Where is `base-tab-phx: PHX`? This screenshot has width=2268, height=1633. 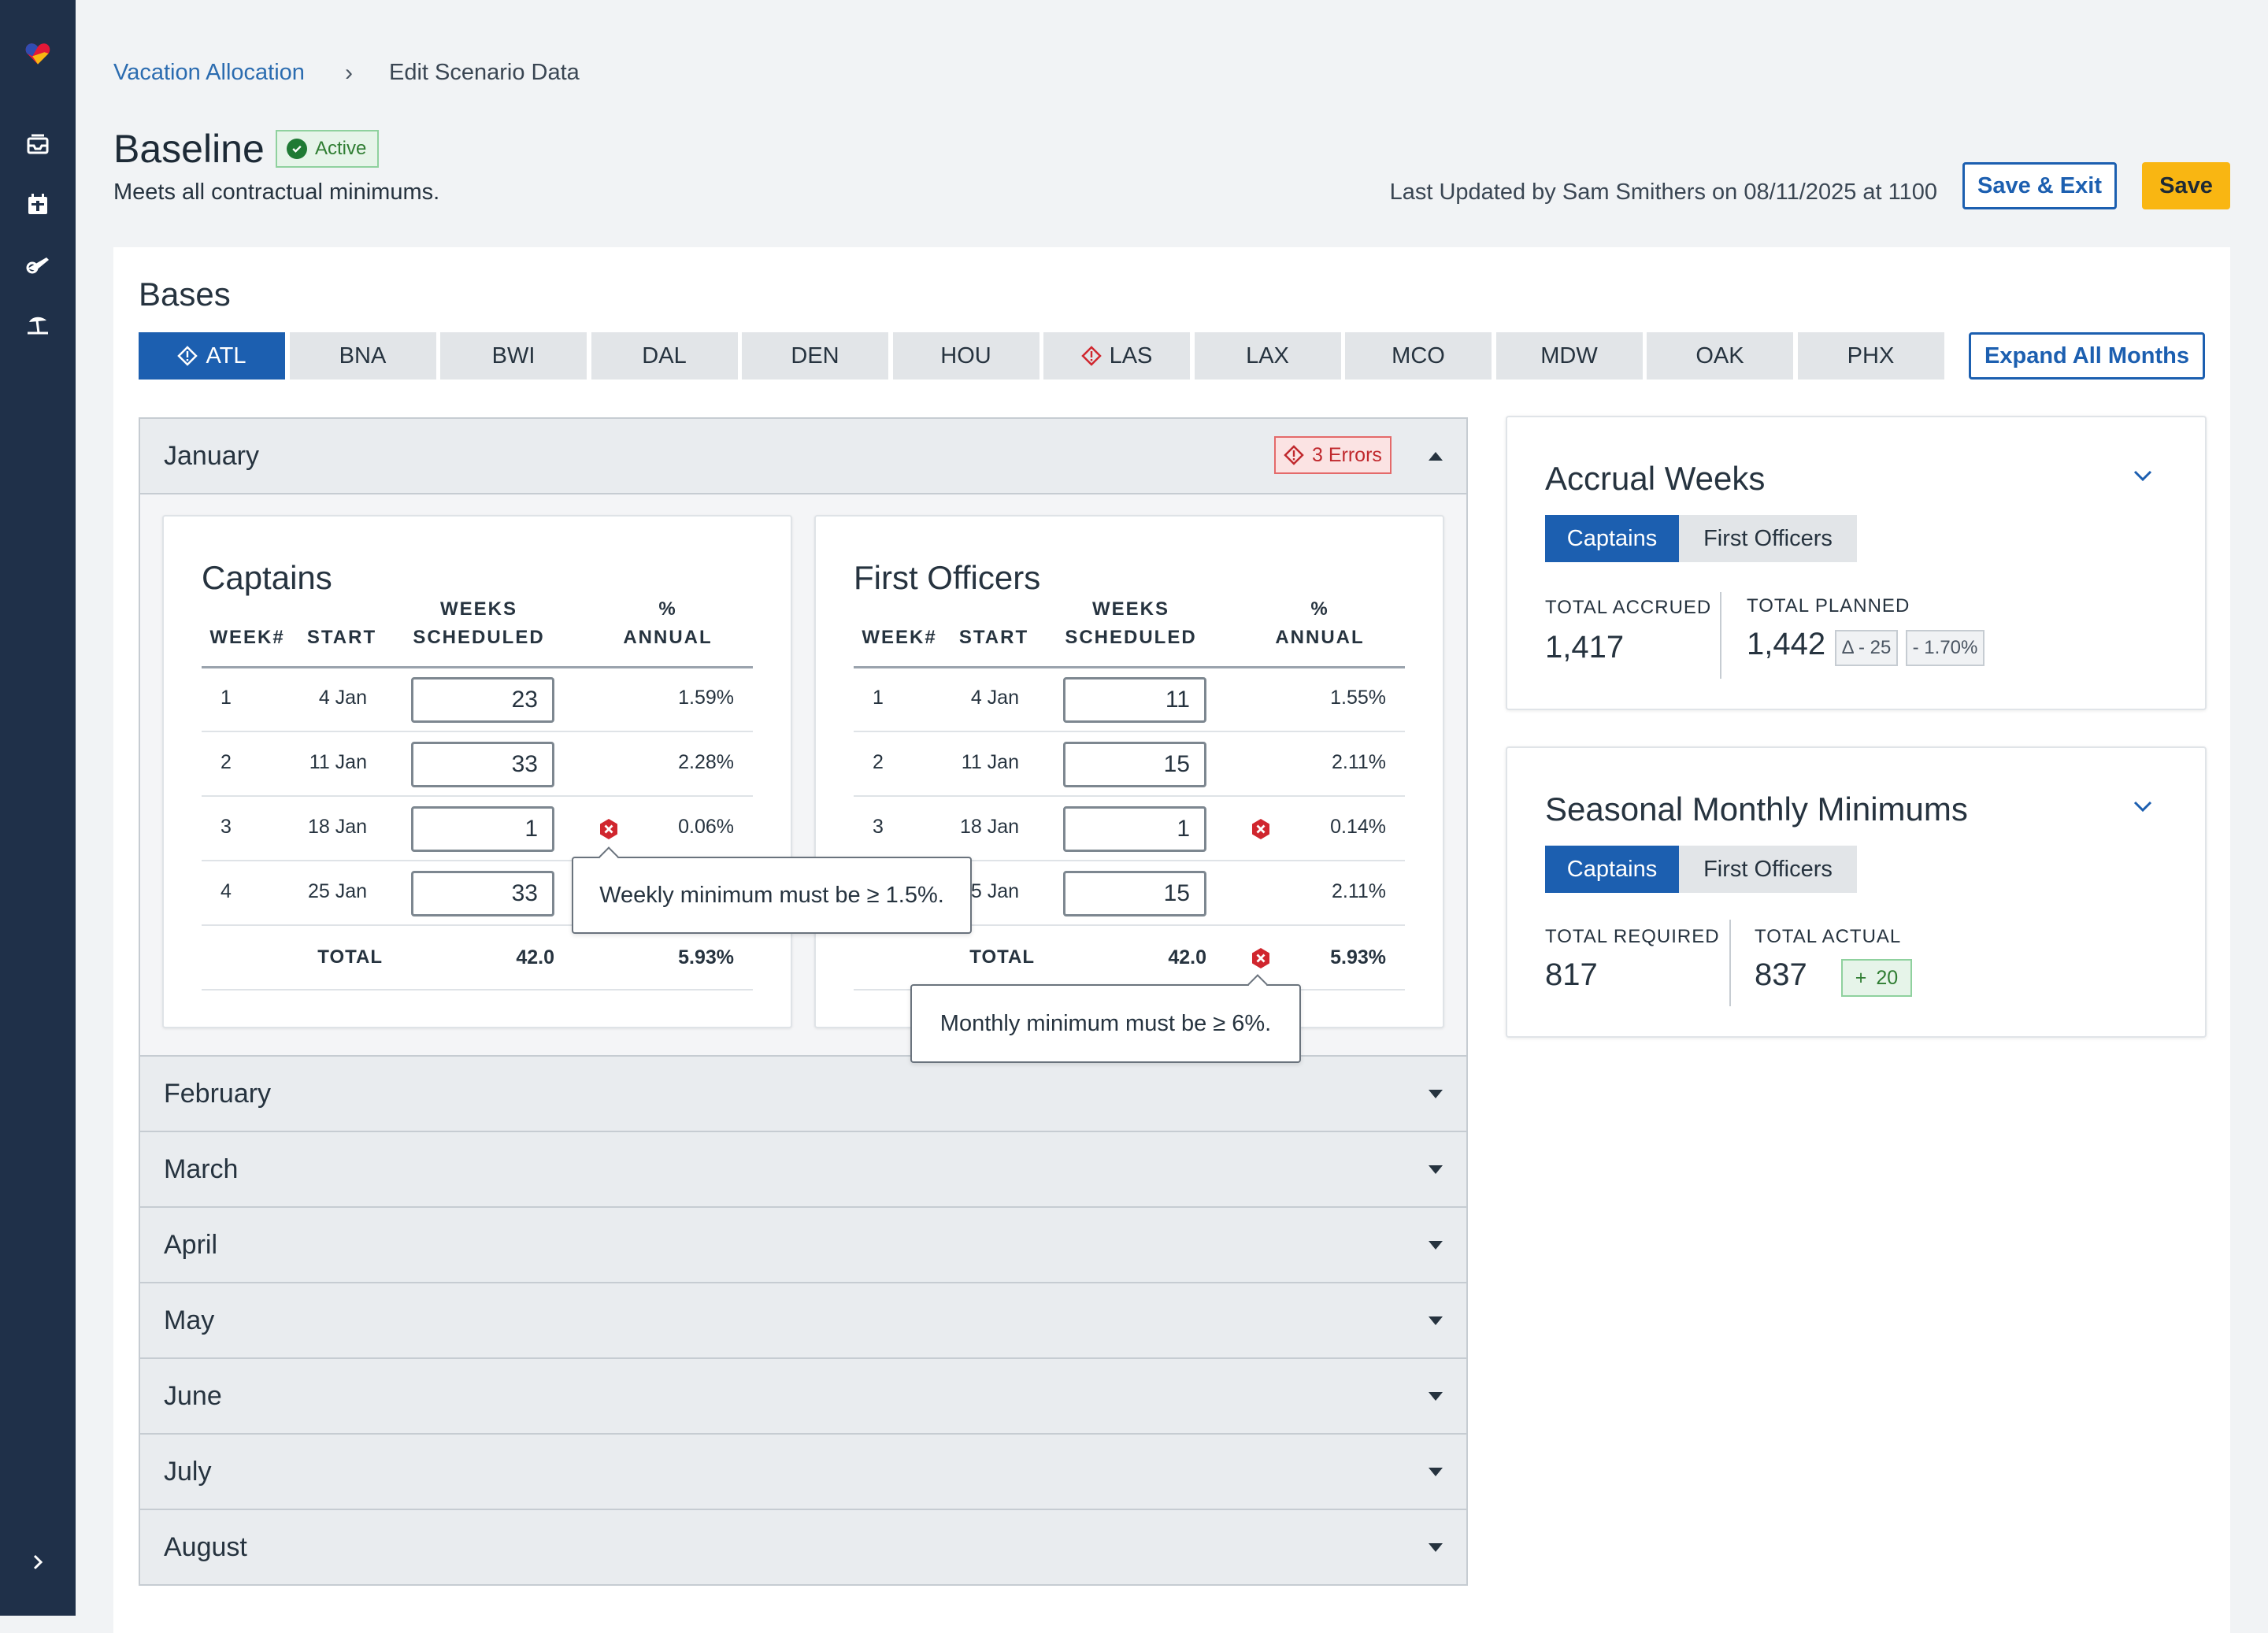 base-tab-phx: PHX is located at coordinates (1870, 356).